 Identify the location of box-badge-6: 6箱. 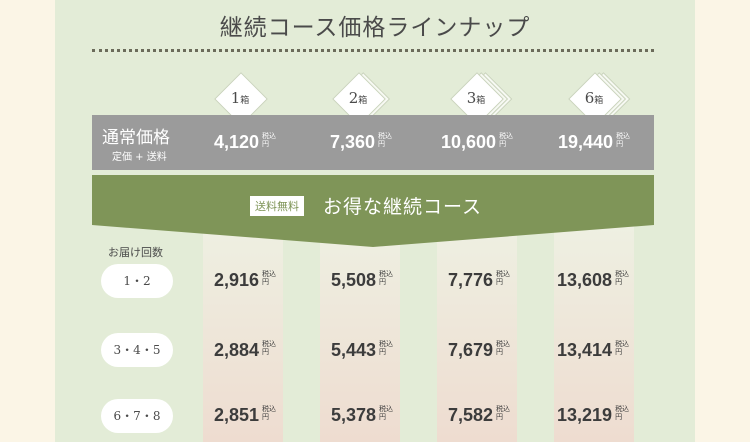
(599, 99).